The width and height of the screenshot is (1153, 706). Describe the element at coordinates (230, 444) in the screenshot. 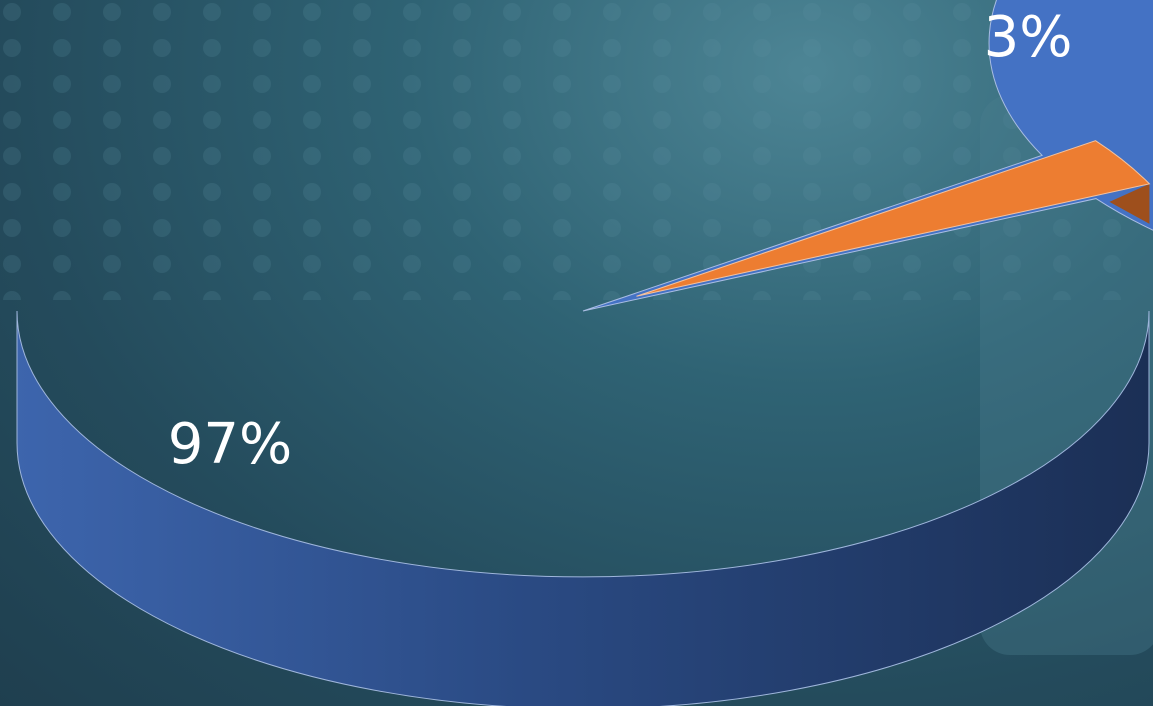

I see `data-label-main: 97%` at that location.